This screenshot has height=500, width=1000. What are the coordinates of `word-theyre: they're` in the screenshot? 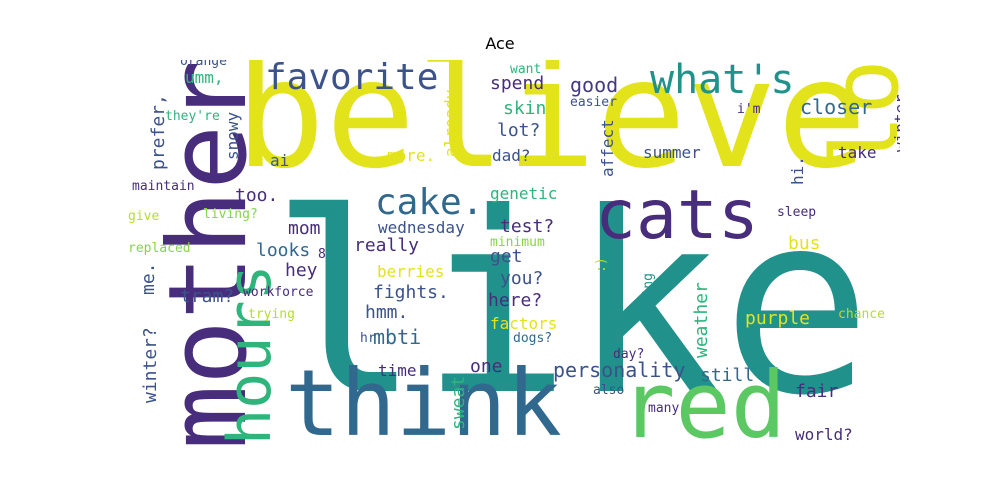 It's located at (192, 116).